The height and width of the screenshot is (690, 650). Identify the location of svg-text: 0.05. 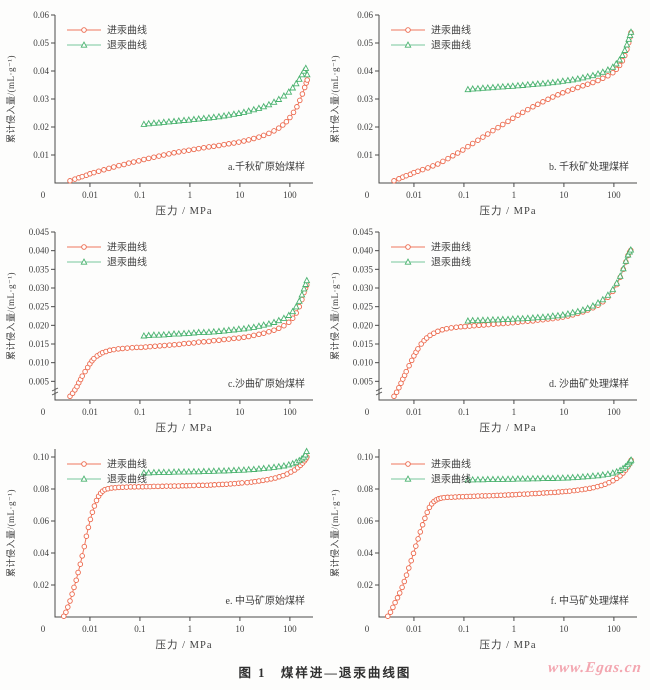
(365, 43).